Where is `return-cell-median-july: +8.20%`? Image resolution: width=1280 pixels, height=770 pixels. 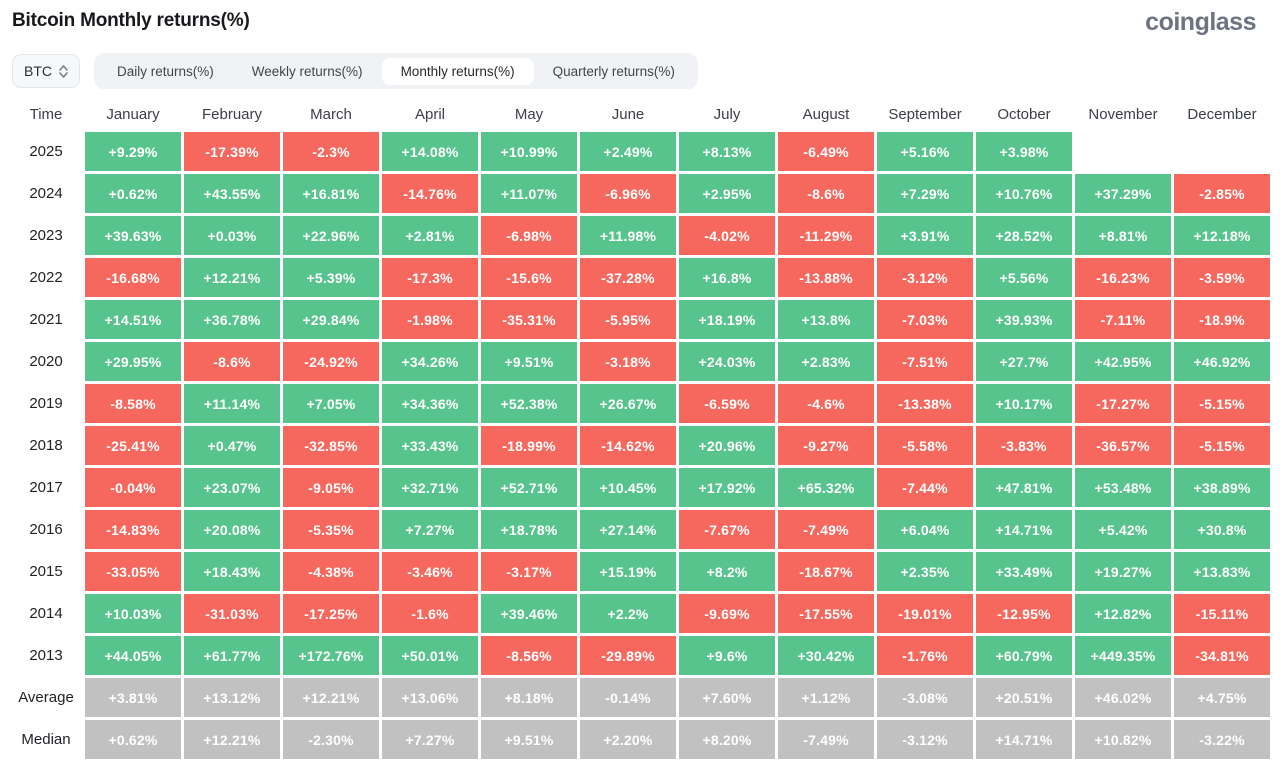 return-cell-median-july: +8.20% is located at coordinates (727, 739).